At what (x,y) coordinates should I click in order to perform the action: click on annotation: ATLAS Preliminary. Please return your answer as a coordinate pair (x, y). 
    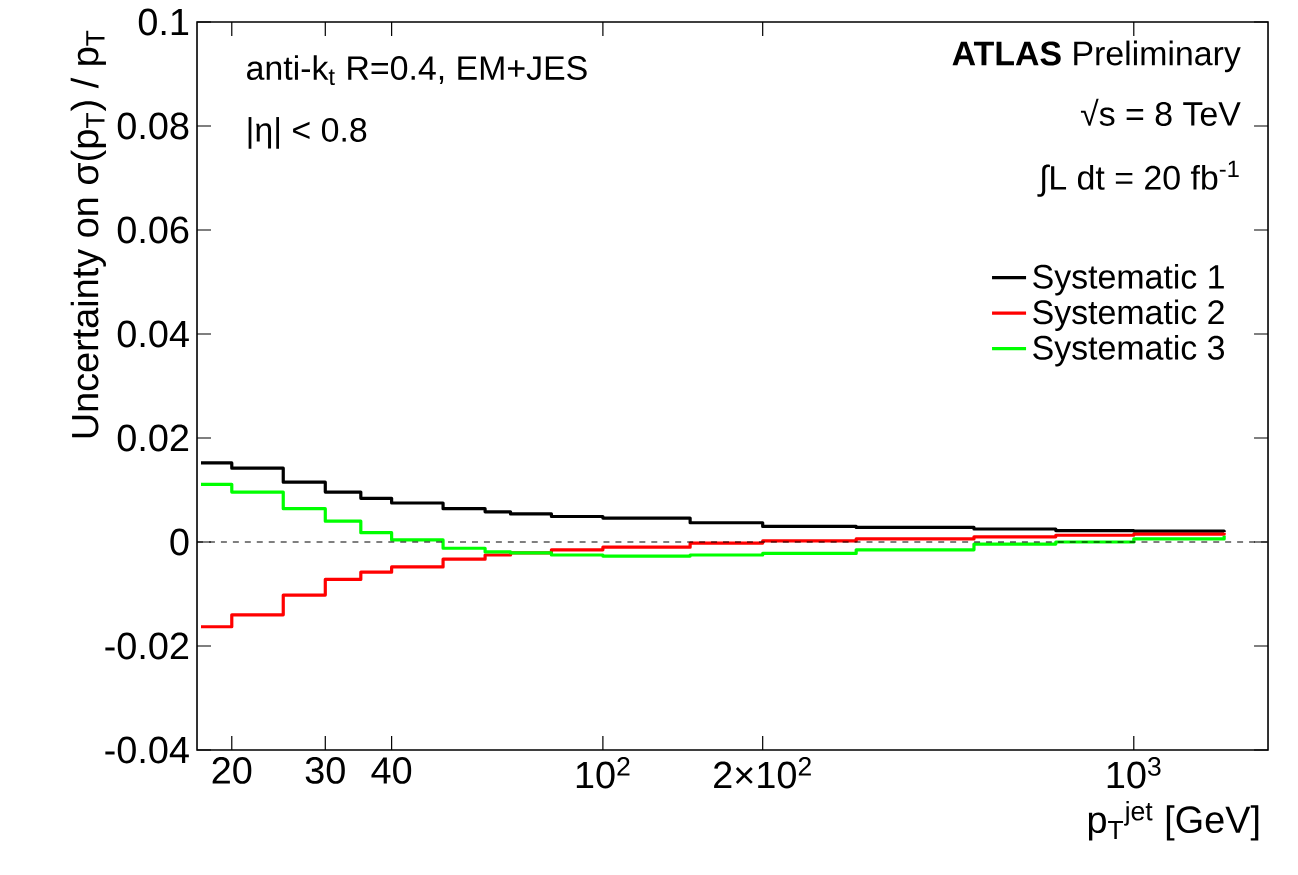
    Looking at the image, I should click on (1096, 56).